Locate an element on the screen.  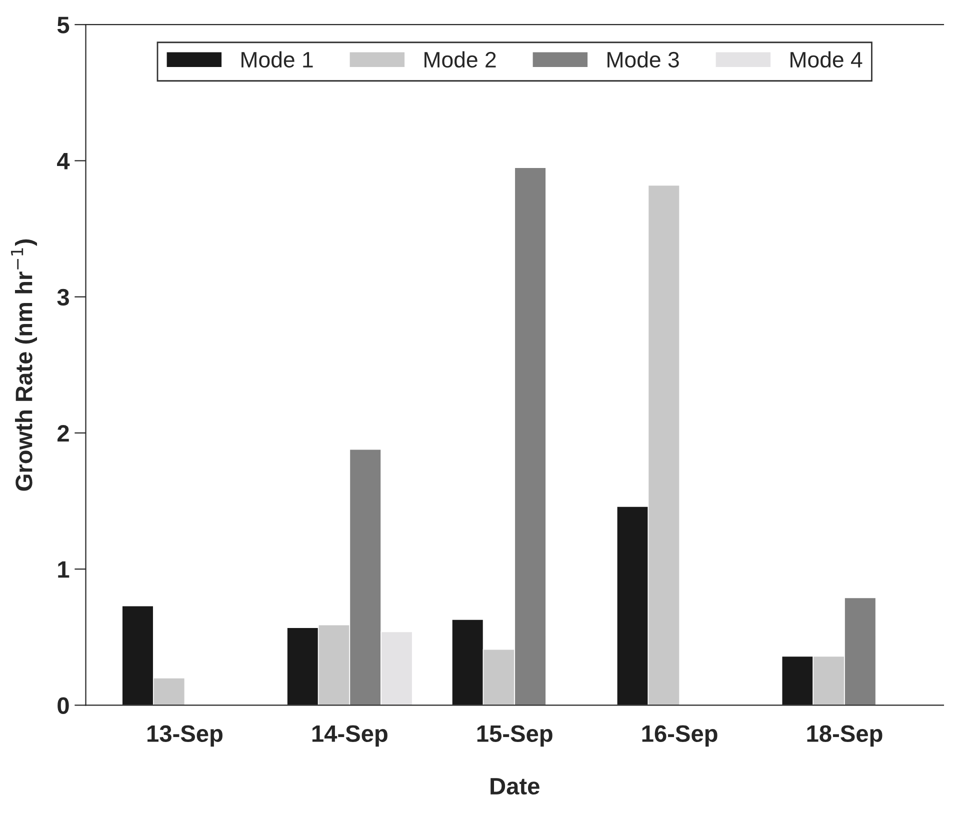
legend-label: Mode 2 is located at coordinates (460, 59).